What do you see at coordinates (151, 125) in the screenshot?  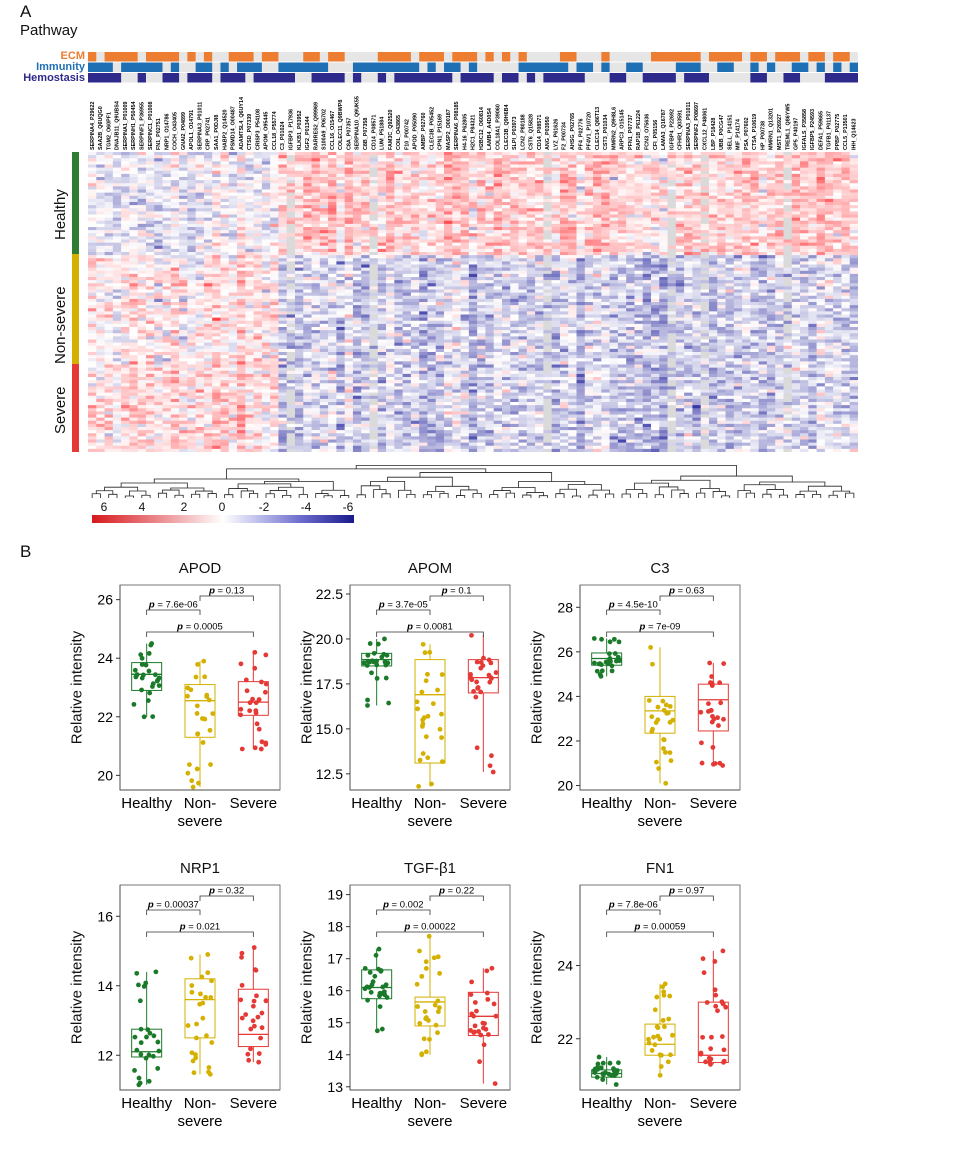 I see `protein-label: SERPINC1_P01008` at bounding box center [151, 125].